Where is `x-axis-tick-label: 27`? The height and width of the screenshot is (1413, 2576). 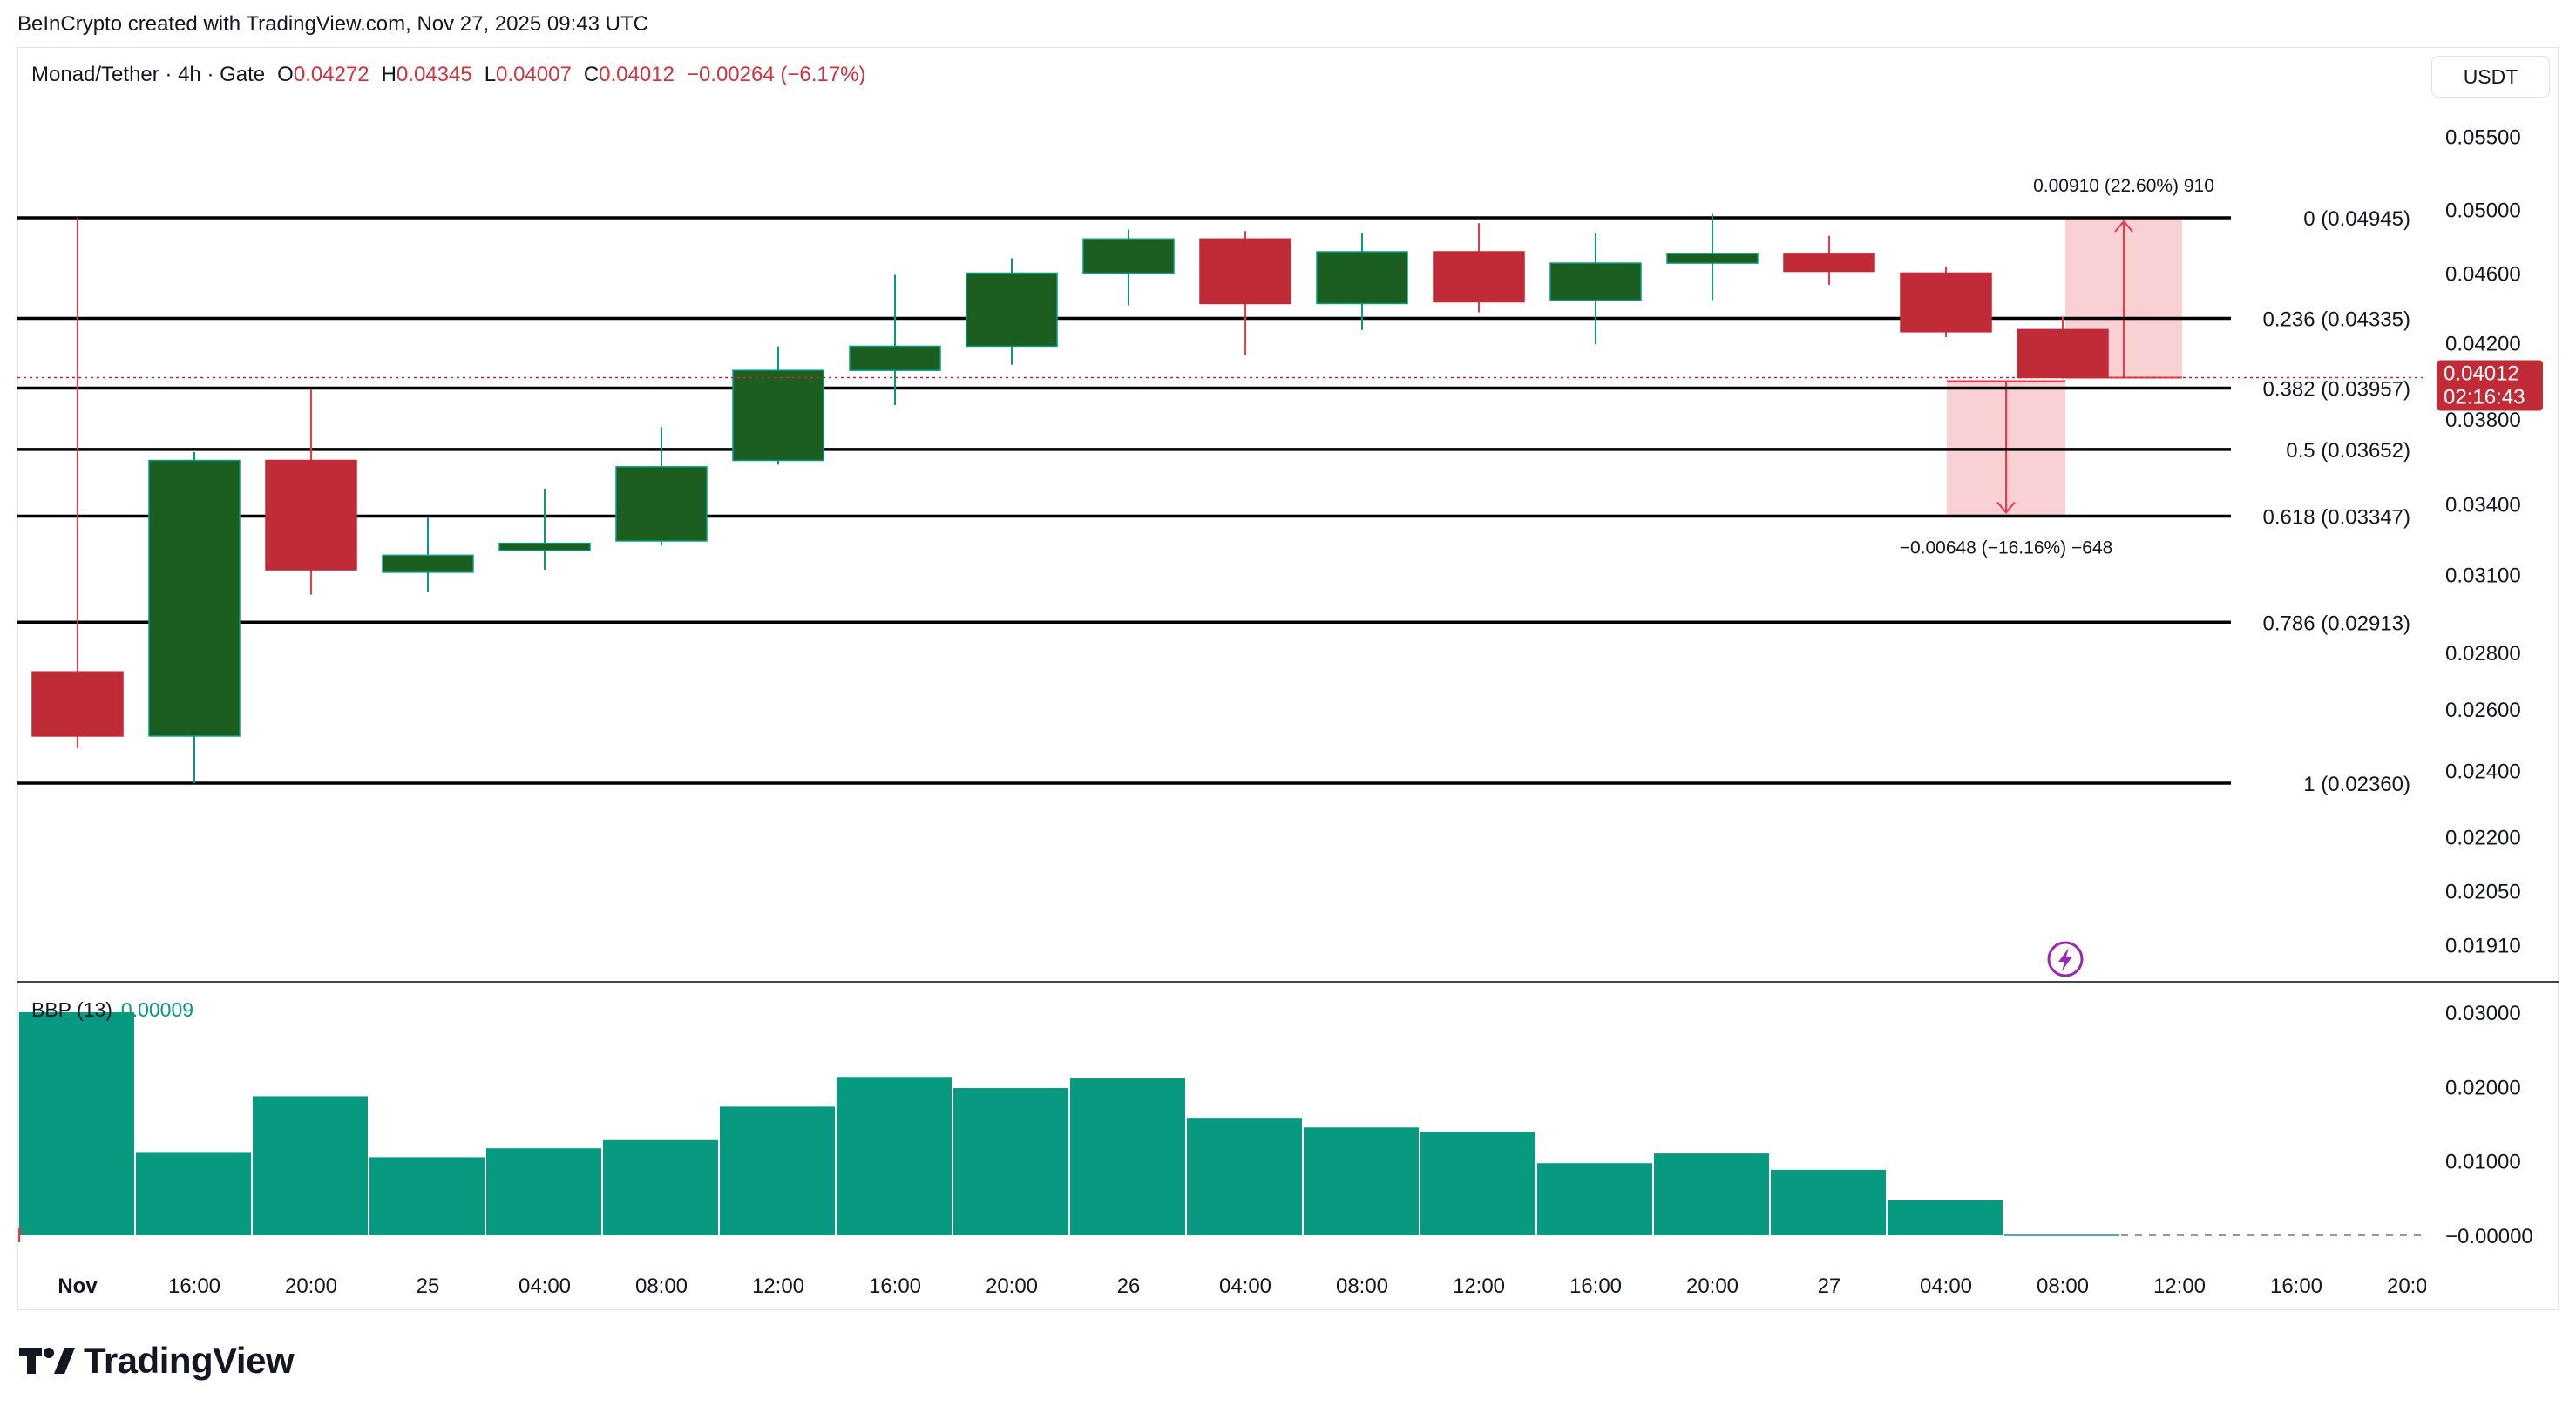
x-axis-tick-label: 27 is located at coordinates (1830, 1286).